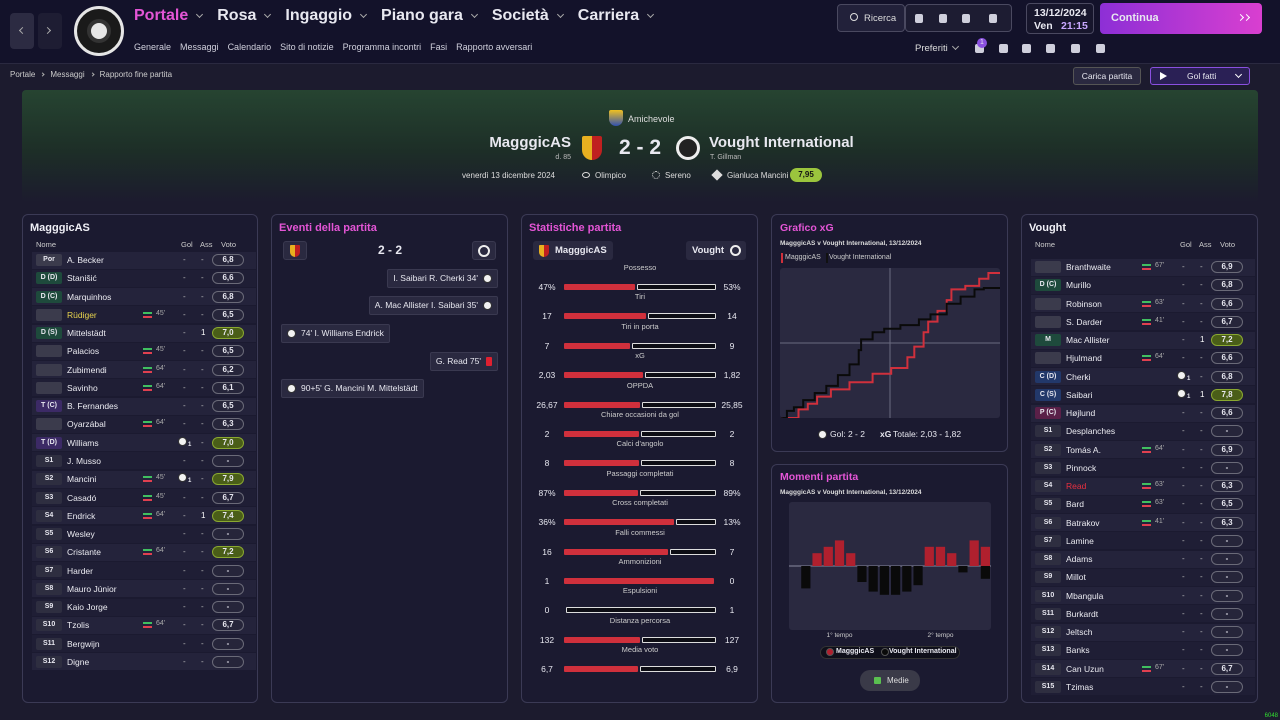 The width and height of the screenshot is (1280, 720). What do you see at coordinates (679, 404) in the screenshot?
I see `stat-bar-away` at bounding box center [679, 404].